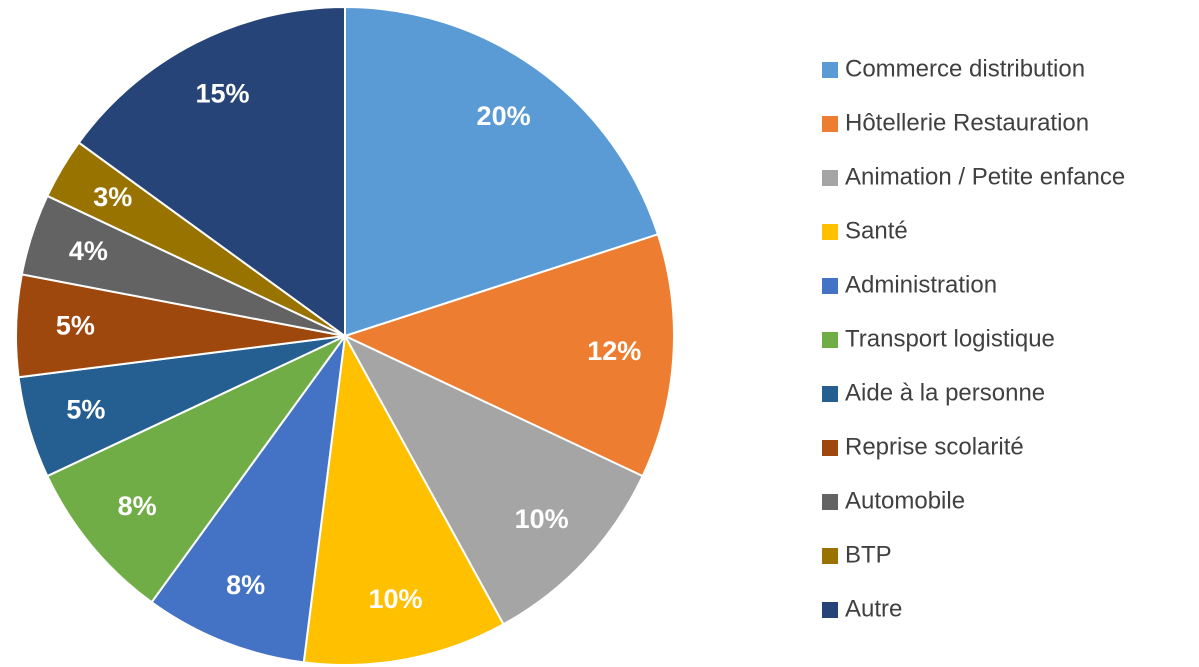  What do you see at coordinates (950, 338) in the screenshot?
I see `legend-label: Transport logistique` at bounding box center [950, 338].